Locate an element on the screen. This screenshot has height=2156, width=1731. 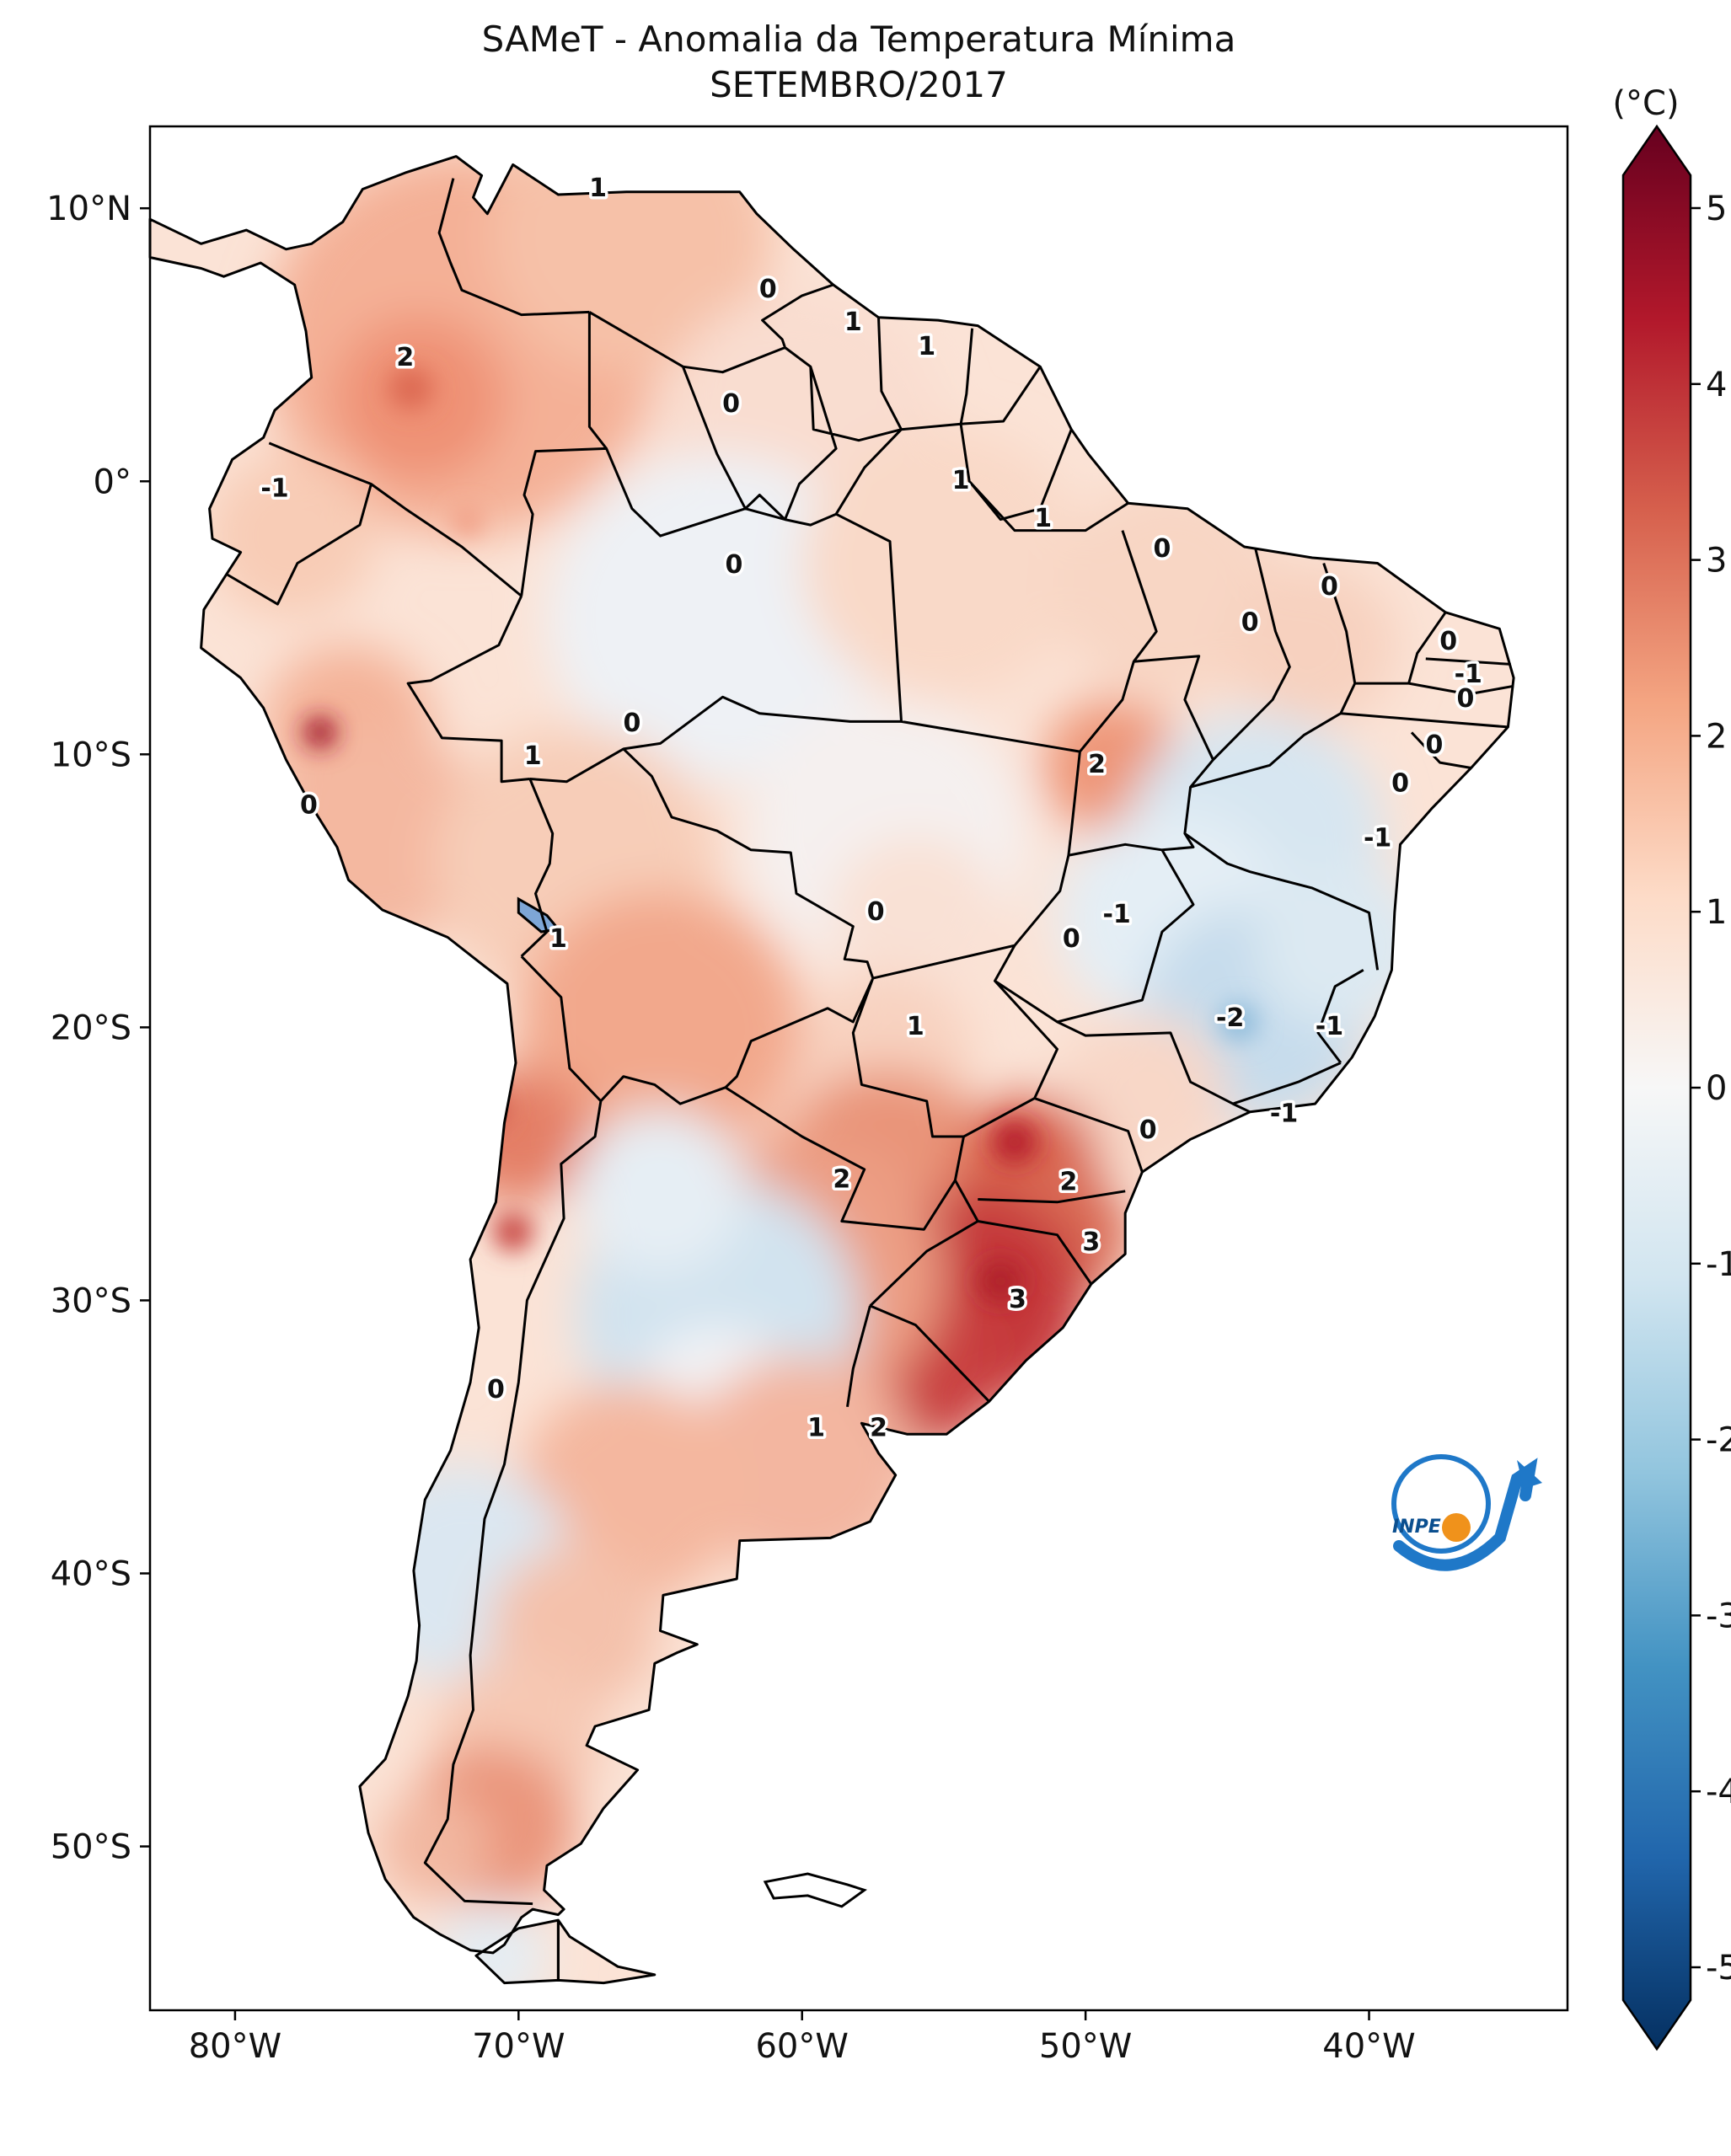
logo-sun-icon is located at coordinates (1456, 1527).